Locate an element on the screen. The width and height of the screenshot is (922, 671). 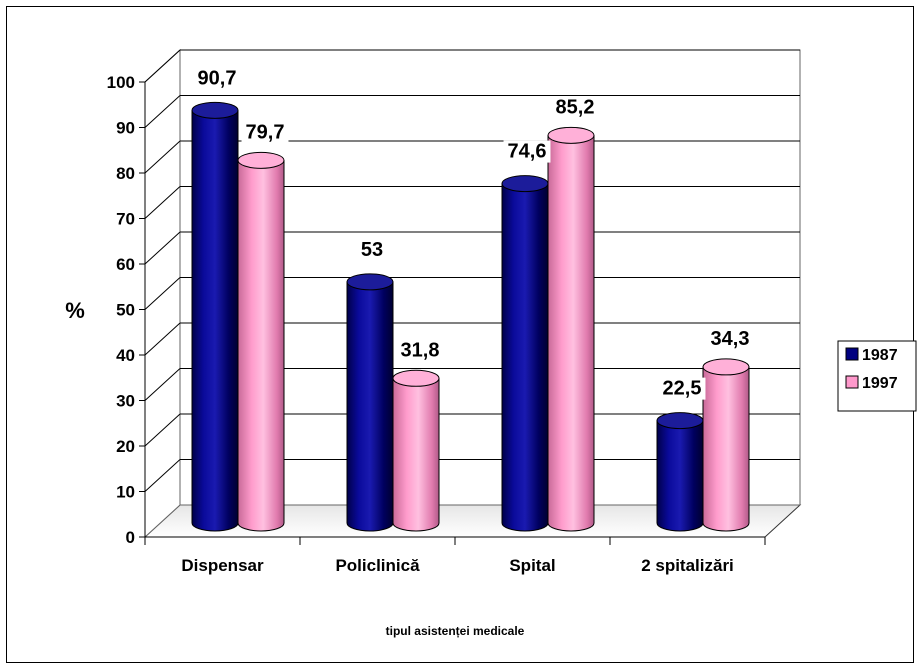
data-label: 22,5 is located at coordinates (682, 389).